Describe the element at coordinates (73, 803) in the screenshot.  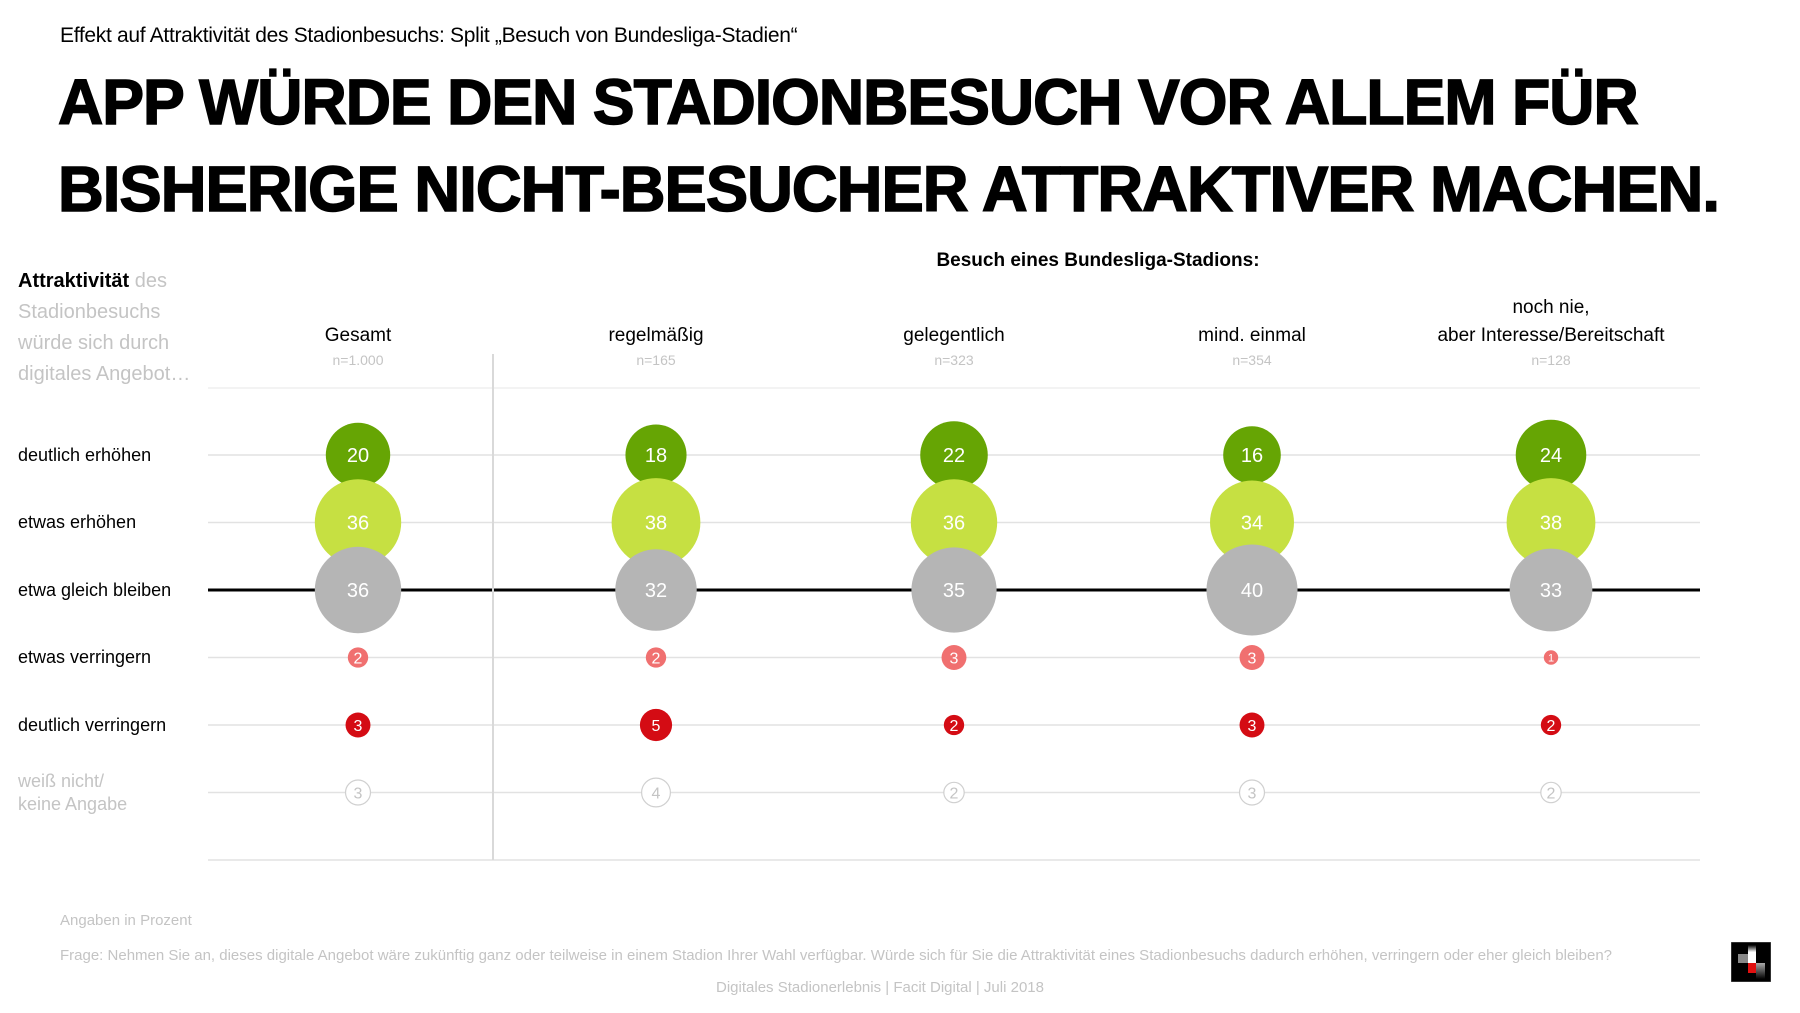
I see `row-label-line: keine Angabe` at that location.